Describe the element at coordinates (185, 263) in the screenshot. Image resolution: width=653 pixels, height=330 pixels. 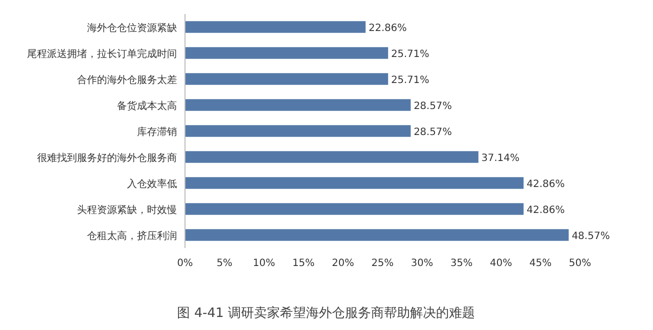
I see `x-tick-label: 0%` at that location.